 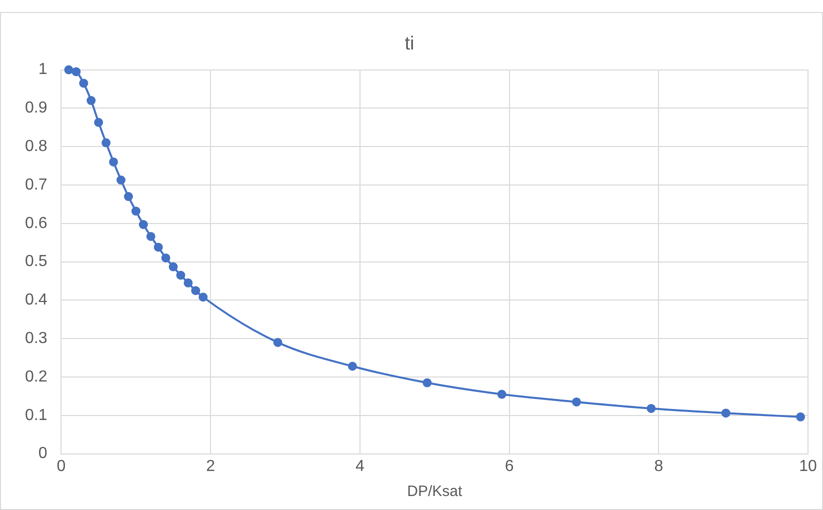 What do you see at coordinates (36, 223) in the screenshot?
I see `y-tick-label: 0.6` at bounding box center [36, 223].